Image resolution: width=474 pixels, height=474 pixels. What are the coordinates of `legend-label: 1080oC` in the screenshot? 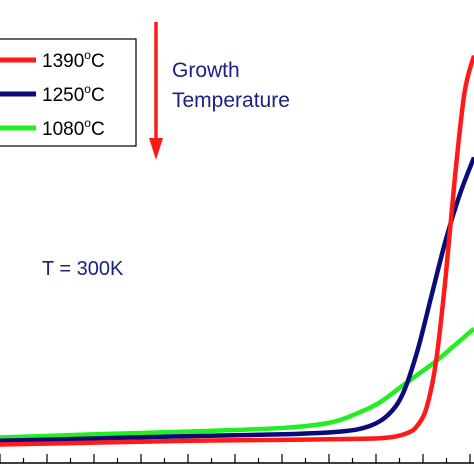 It's located at (73, 128).